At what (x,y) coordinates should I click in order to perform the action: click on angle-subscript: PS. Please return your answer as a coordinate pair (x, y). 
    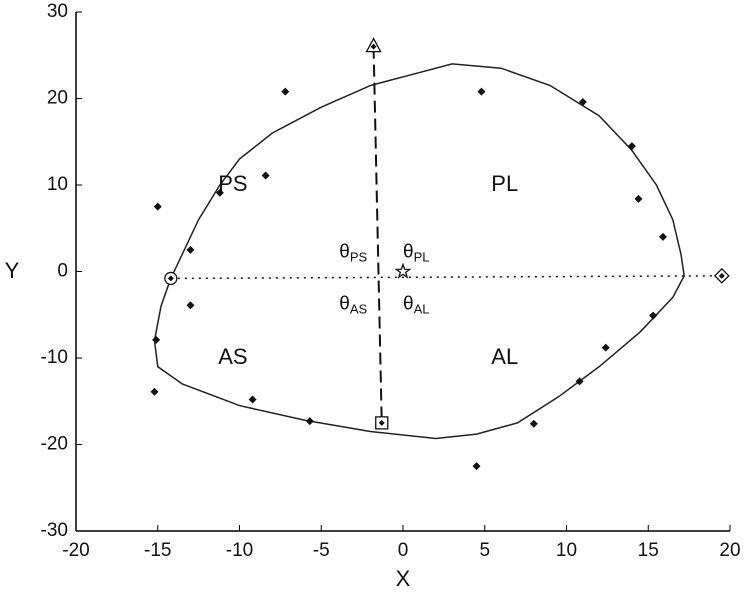
    Looking at the image, I should click on (359, 257).